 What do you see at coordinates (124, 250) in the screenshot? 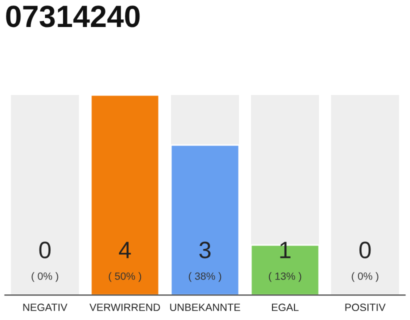
I see `data-label: 4` at bounding box center [124, 250].